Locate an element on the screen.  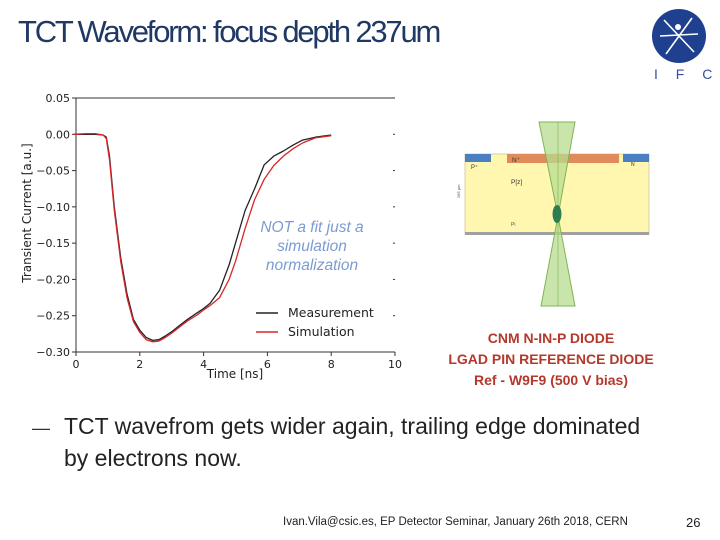
diode-label-pz: P[z] is located at coordinates (516, 182).